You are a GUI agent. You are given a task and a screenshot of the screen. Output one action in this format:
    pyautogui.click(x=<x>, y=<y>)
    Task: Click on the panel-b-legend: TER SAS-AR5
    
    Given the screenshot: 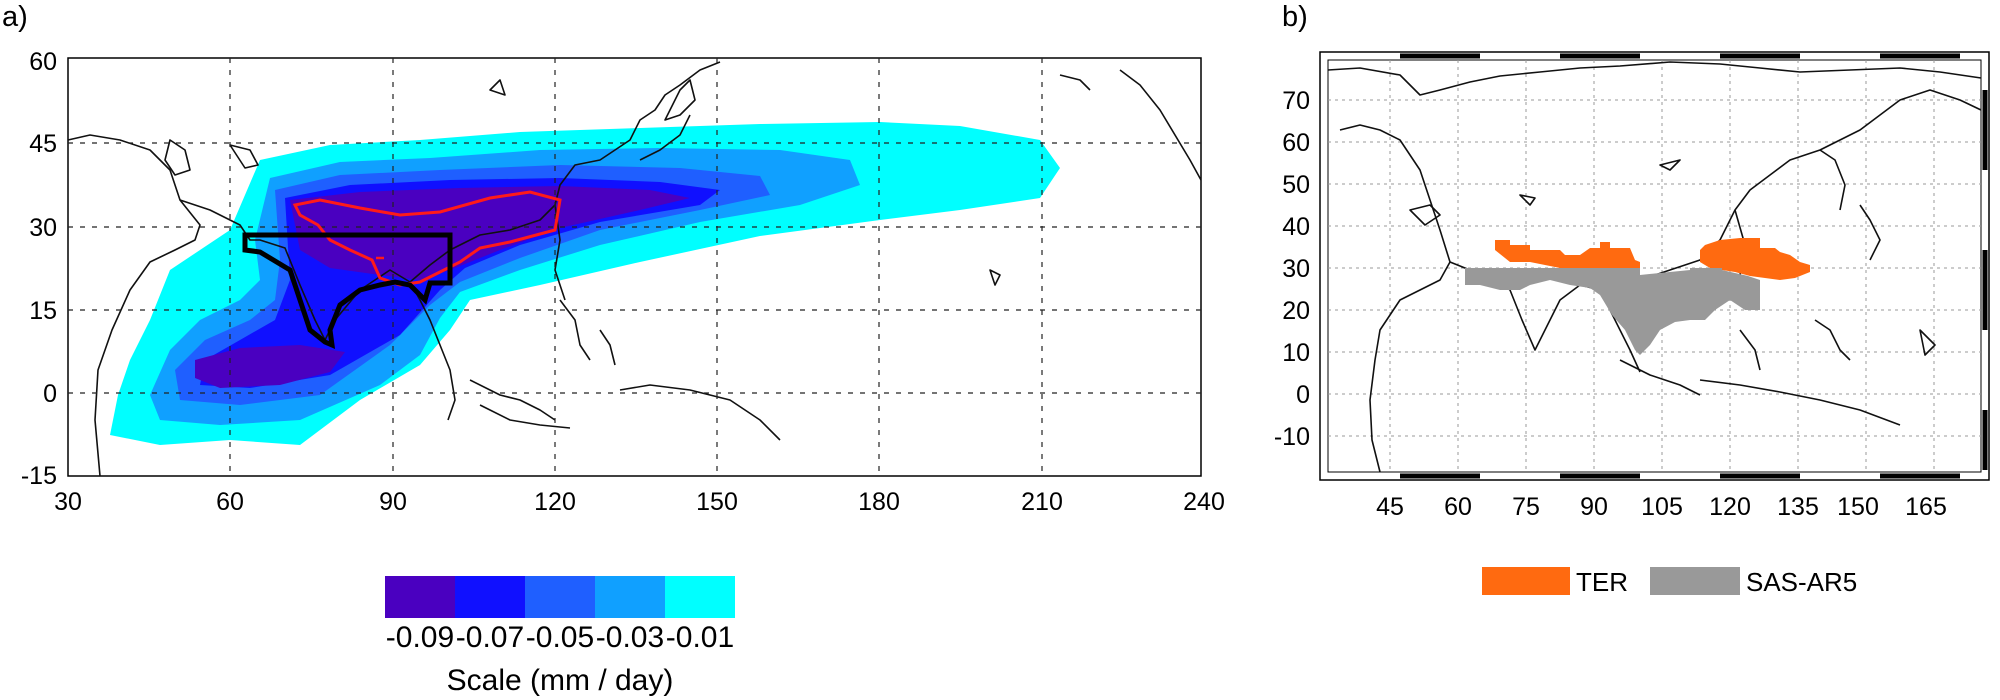 What is the action you would take?
    pyautogui.click(x=1669, y=582)
    